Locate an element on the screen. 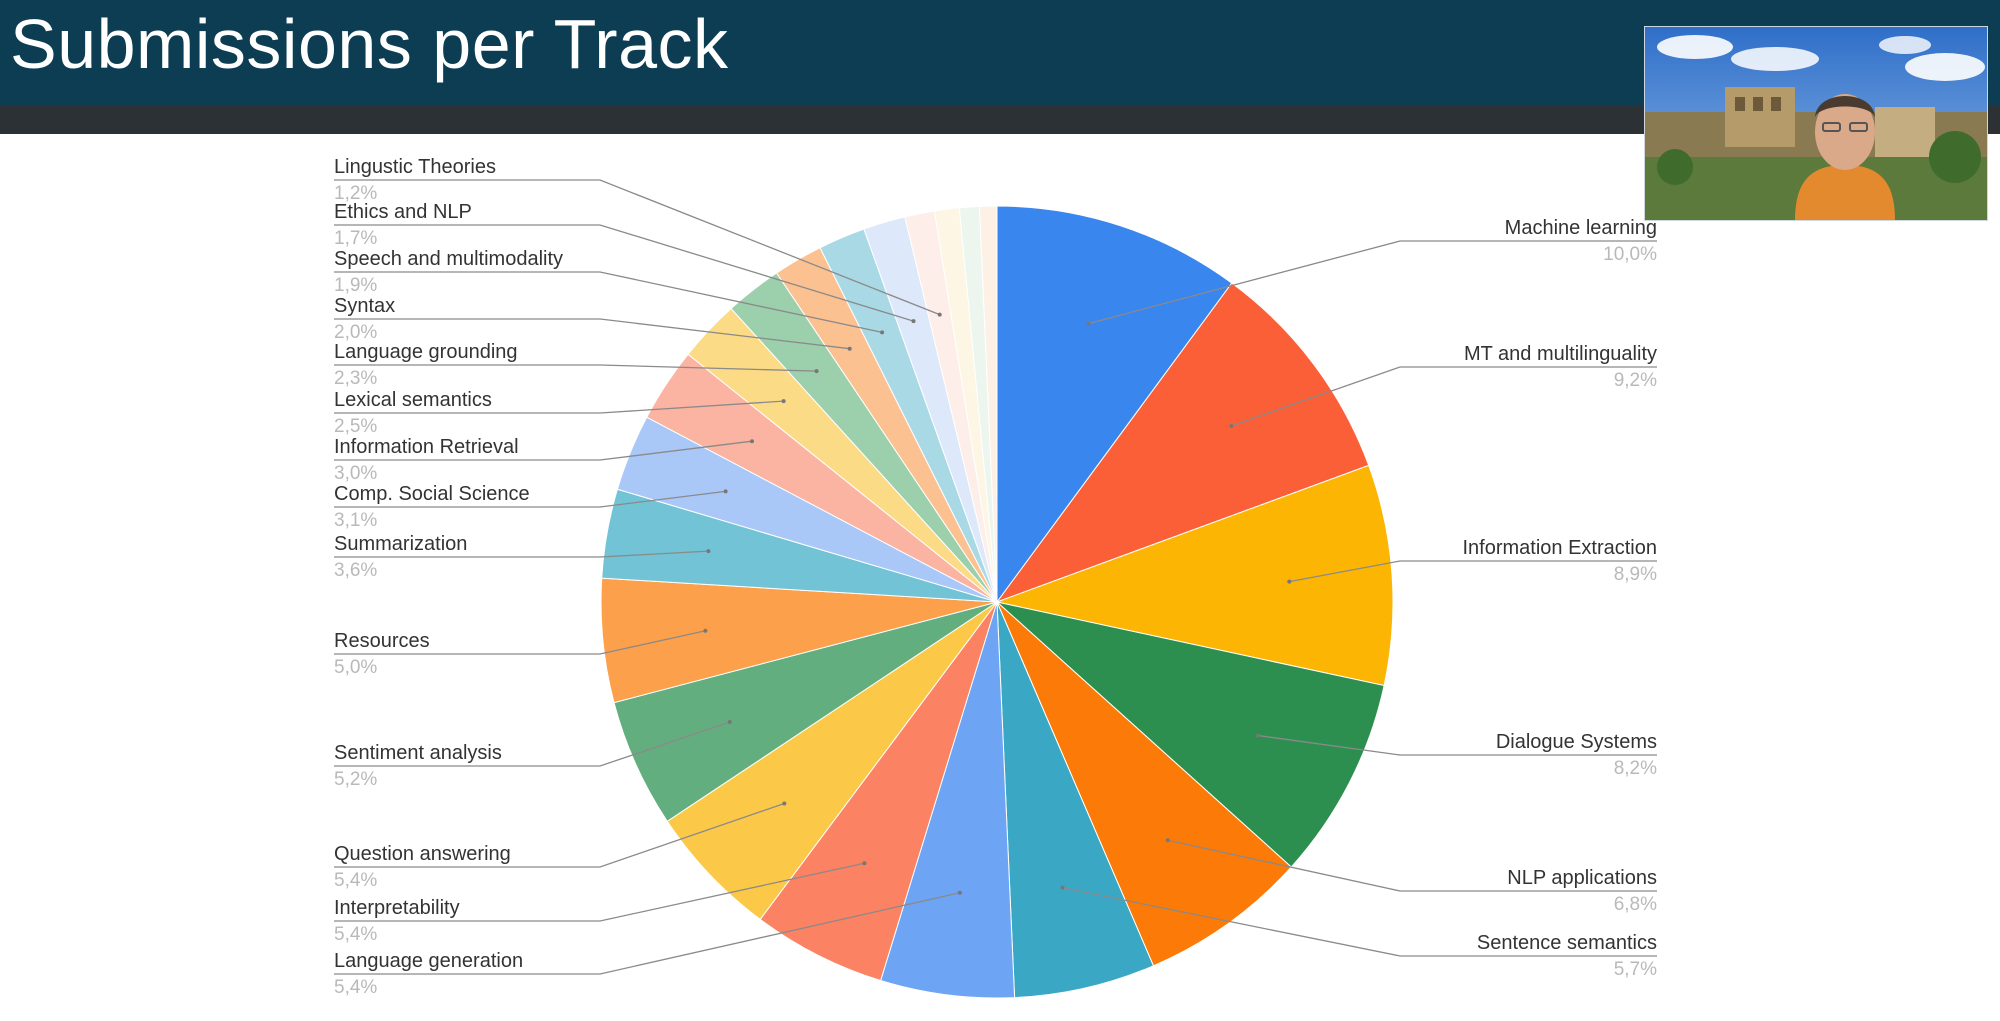  leader-line-lexical-semantics is located at coordinates (559, 407).